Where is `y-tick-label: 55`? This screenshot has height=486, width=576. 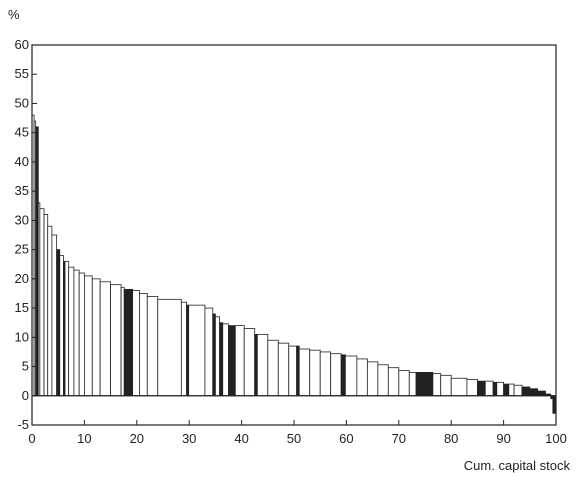
y-tick-label: 55 is located at coordinates (22, 73).